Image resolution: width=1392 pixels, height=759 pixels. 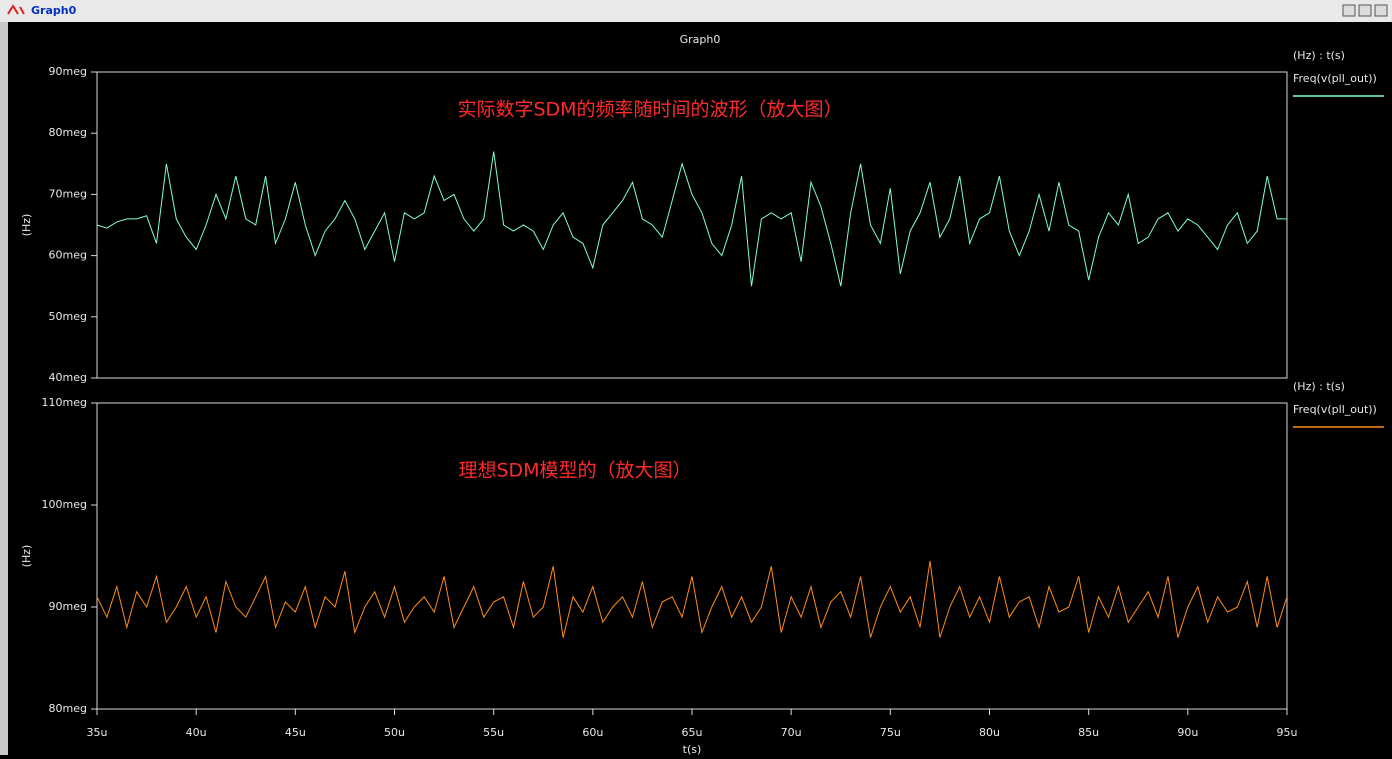 What do you see at coordinates (16, 9) in the screenshot?
I see `app-icon` at bounding box center [16, 9].